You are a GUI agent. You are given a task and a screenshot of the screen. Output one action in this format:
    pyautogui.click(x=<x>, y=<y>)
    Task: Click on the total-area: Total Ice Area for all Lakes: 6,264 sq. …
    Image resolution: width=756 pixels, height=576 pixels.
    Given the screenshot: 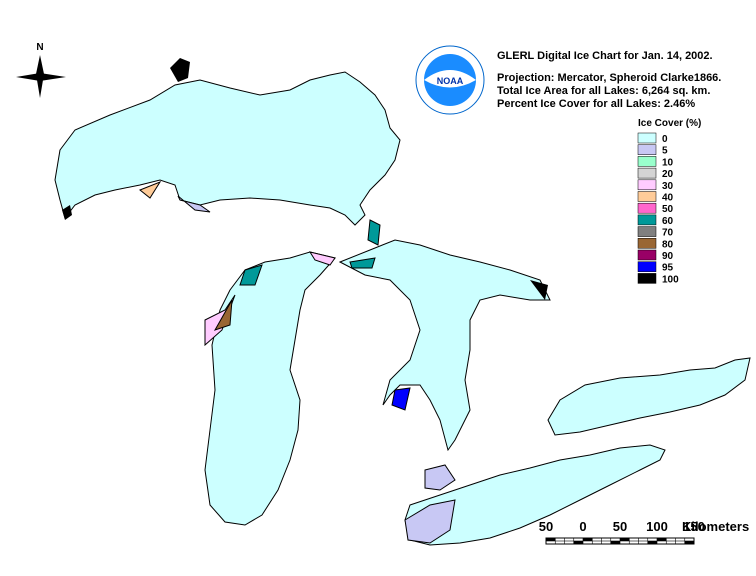 What is the action you would take?
    pyautogui.click(x=603, y=91)
    